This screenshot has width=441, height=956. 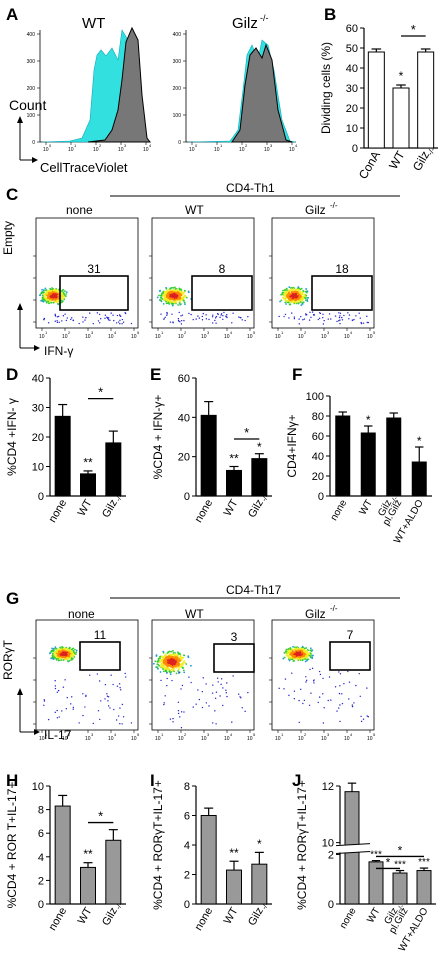 What do you see at coordinates (46, 332) in the screenshot?
I see `tick-exp: 1` at bounding box center [46, 332].